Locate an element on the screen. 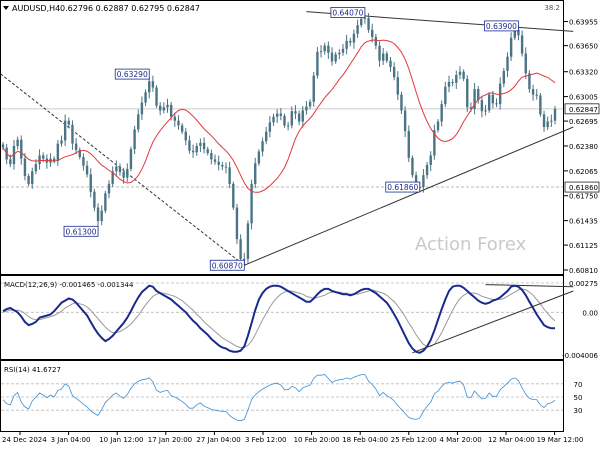 This screenshot has height=454, width=600. time-axis-label: 17 Jan 20:00 is located at coordinates (170, 440).